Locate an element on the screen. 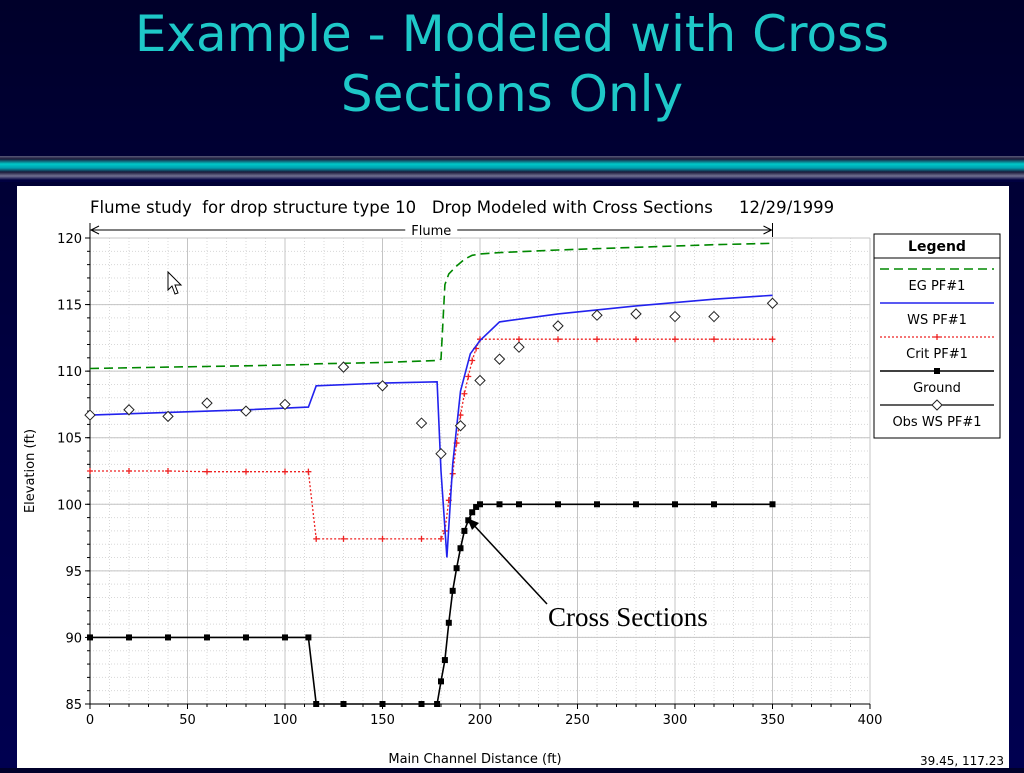 The width and height of the screenshot is (1024, 773). cross-sections-annotation: Cross Sections is located at coordinates (587, 575).